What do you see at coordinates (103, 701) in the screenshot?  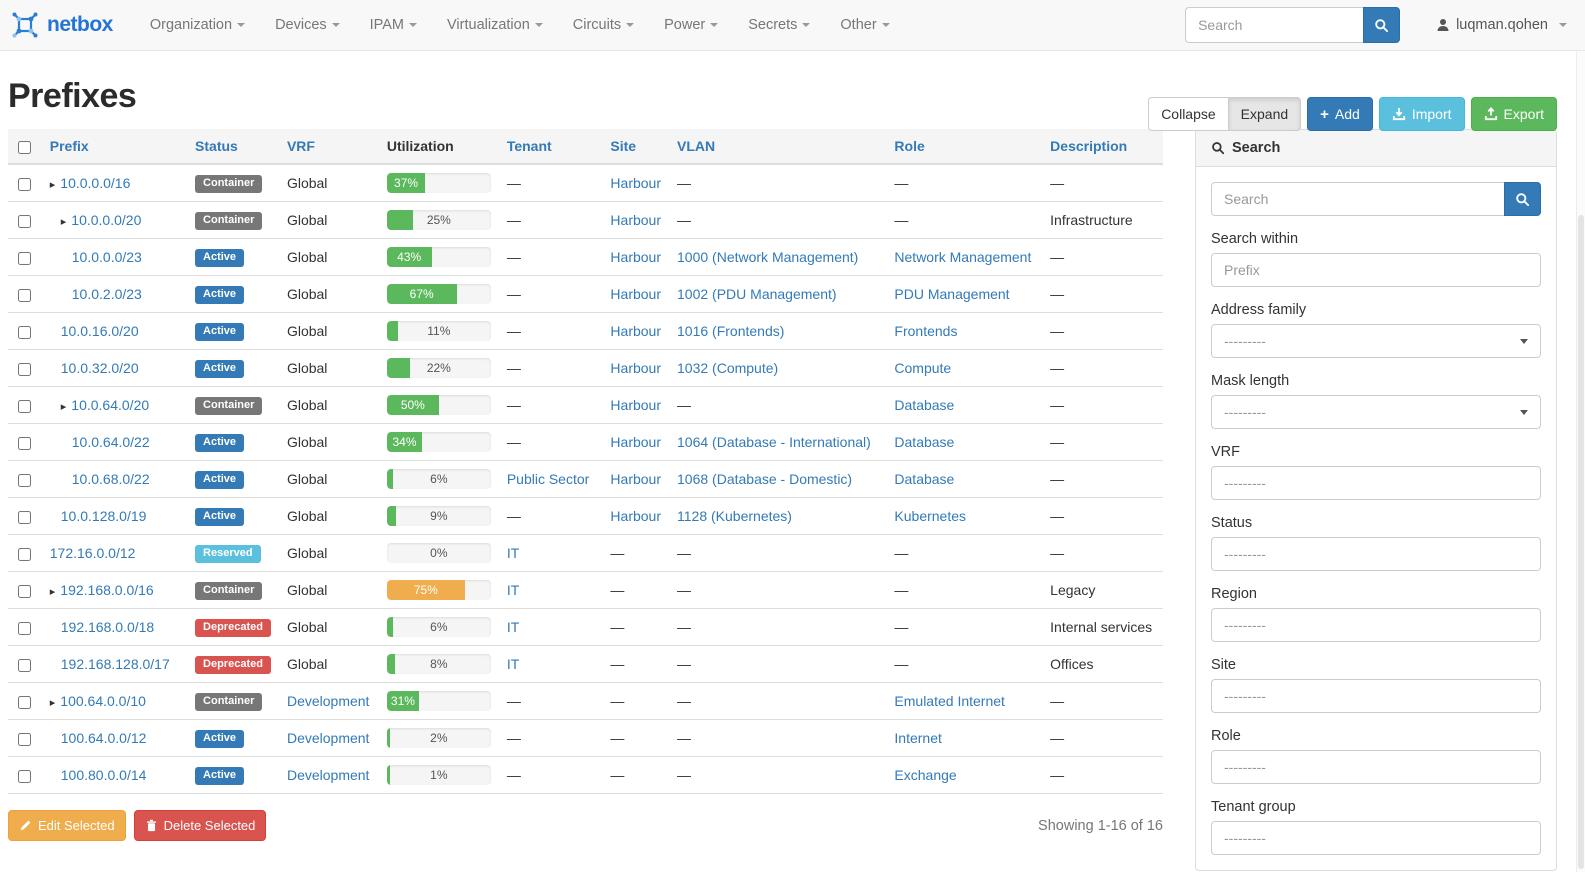 I see `prefix-link: 100.64.0.0/10` at bounding box center [103, 701].